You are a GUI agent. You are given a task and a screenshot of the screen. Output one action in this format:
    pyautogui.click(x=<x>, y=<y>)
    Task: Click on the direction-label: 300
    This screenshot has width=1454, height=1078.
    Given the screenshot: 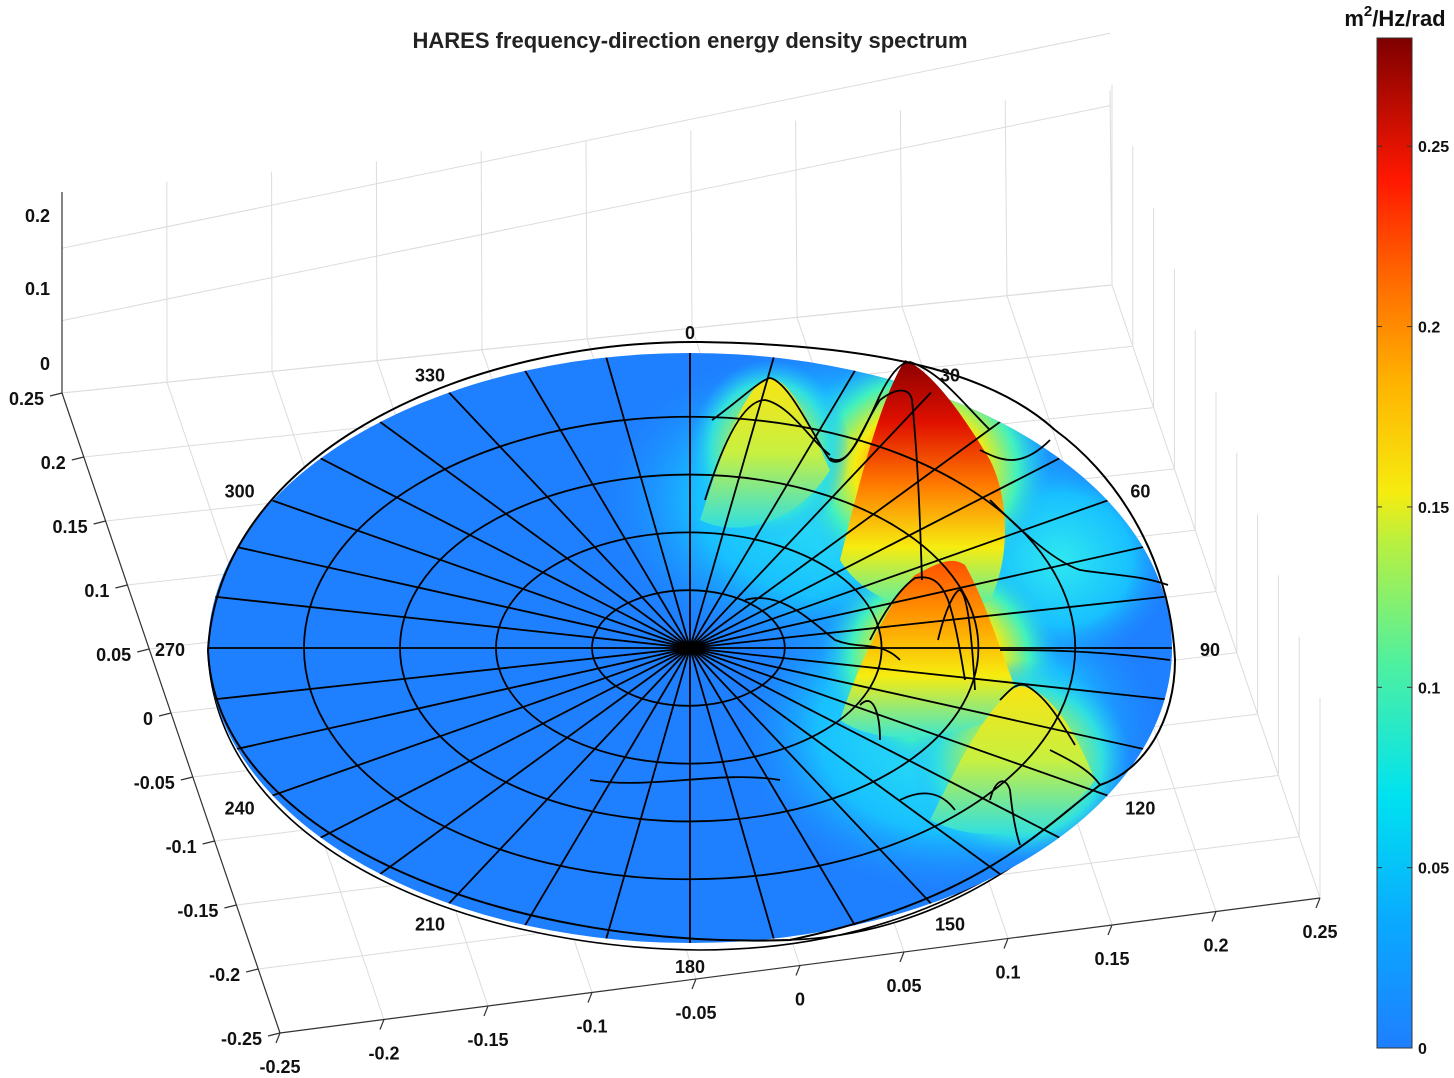 What is the action you would take?
    pyautogui.click(x=240, y=492)
    